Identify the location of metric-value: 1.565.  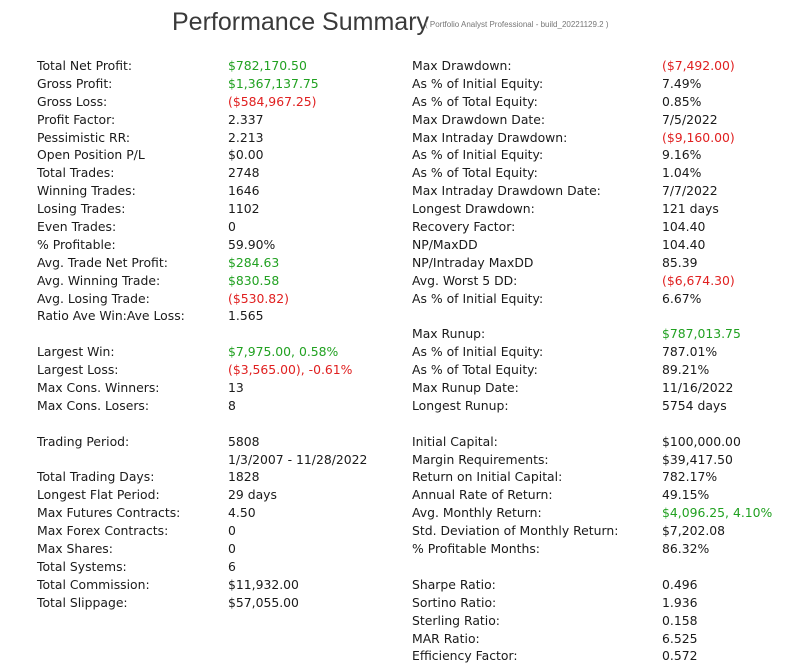
(246, 316).